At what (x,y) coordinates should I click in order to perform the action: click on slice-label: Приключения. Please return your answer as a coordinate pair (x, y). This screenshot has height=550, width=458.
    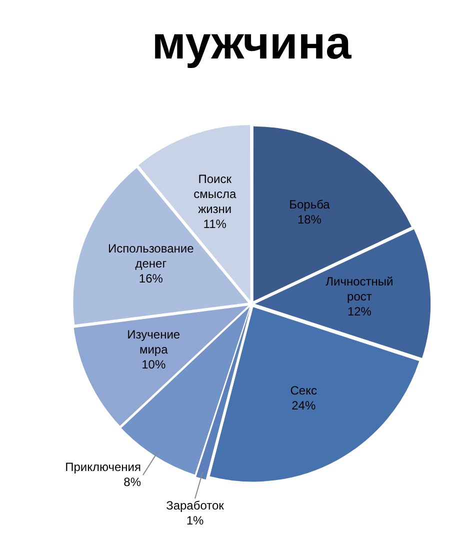
    Looking at the image, I should click on (103, 467).